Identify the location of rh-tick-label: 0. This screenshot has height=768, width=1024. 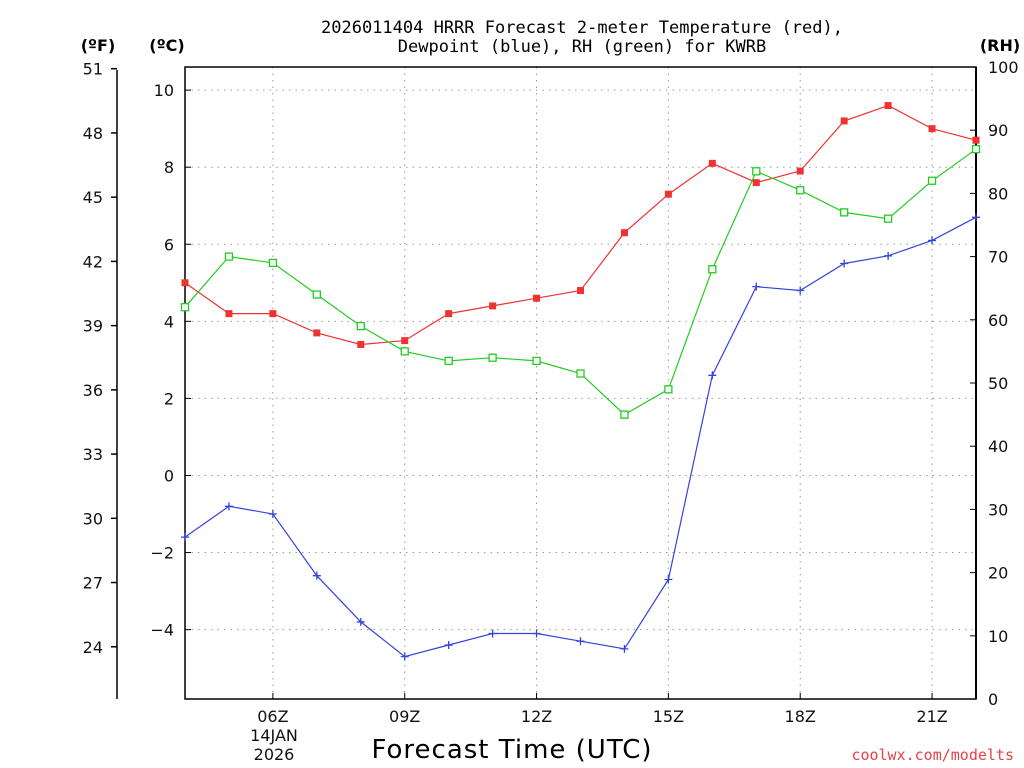
(993, 699).